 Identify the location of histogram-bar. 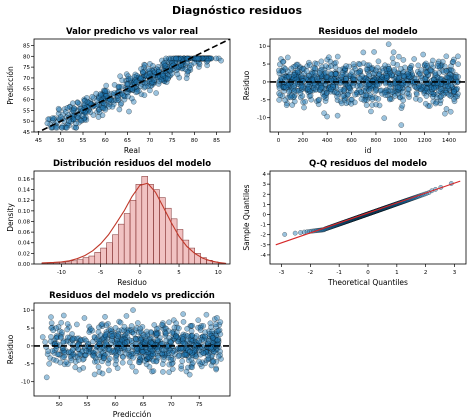
(162, 230).